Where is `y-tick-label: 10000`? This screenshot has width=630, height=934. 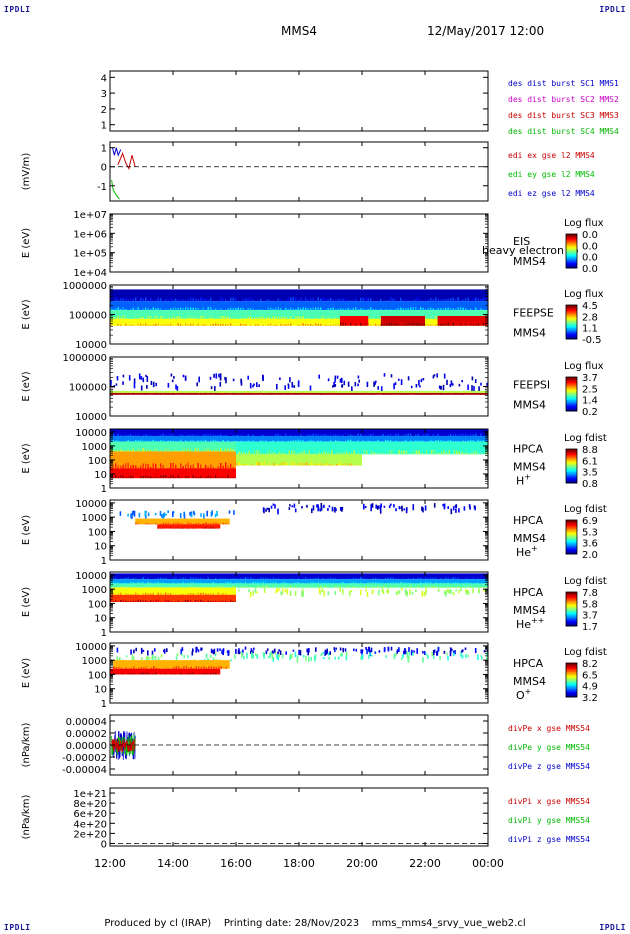
y-tick-label: 10000 is located at coordinates (91, 576).